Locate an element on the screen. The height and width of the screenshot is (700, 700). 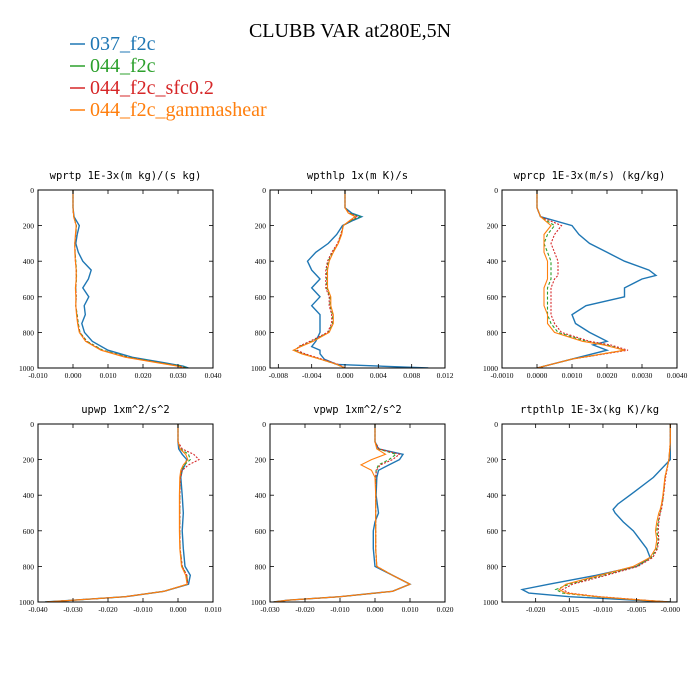
x-tick-label: -0.0010 is located at coordinates (501, 375).